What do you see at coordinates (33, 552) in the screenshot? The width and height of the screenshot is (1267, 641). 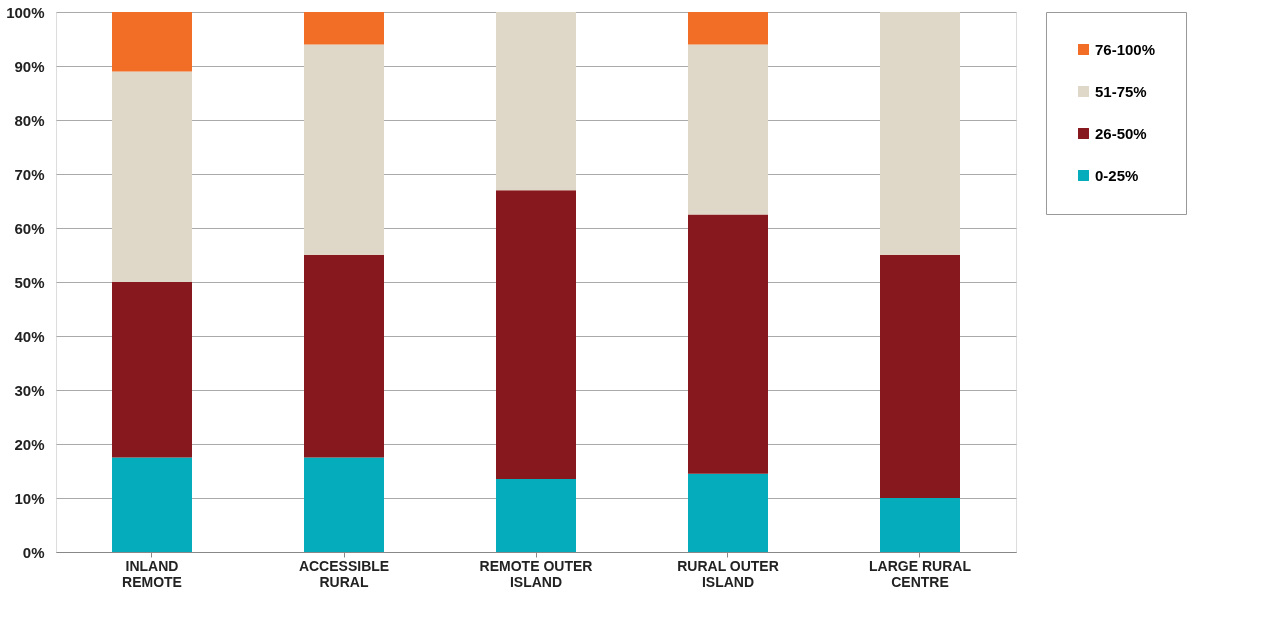 I see `y-tick-label: 0%` at bounding box center [33, 552].